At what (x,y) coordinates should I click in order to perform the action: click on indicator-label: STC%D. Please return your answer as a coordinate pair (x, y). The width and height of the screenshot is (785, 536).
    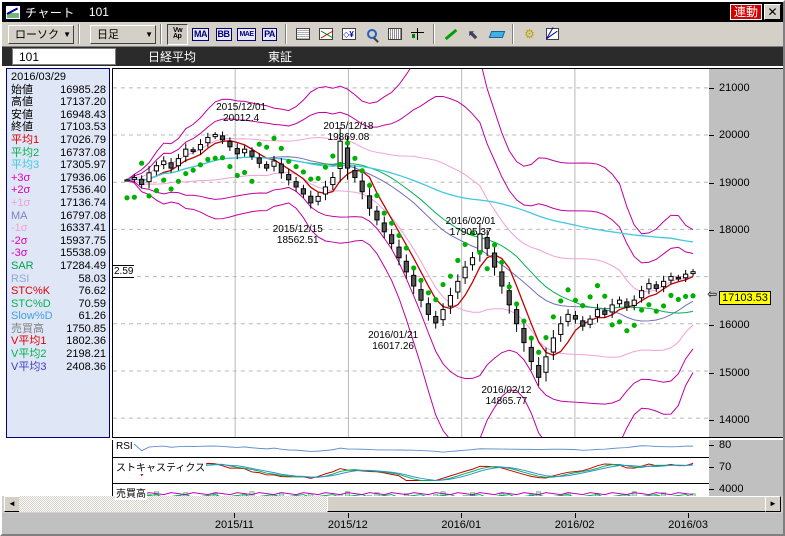
    Looking at the image, I should click on (31, 303).